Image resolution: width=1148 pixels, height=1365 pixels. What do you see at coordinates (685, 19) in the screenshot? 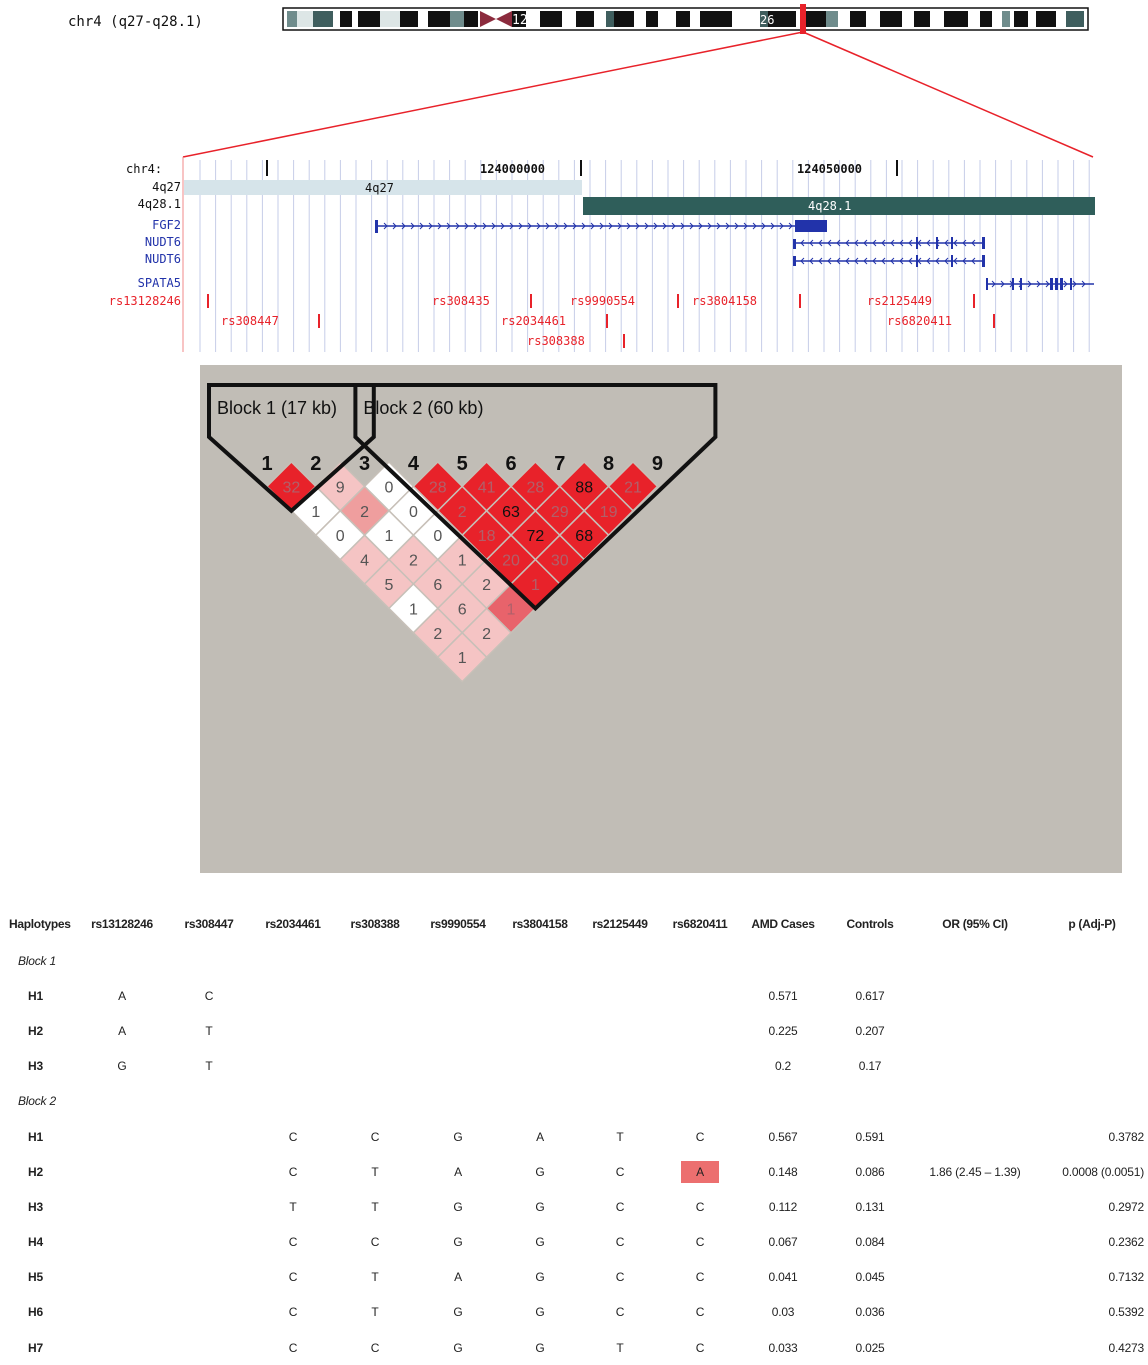
I see `chromosome-ideogram` at bounding box center [685, 19].